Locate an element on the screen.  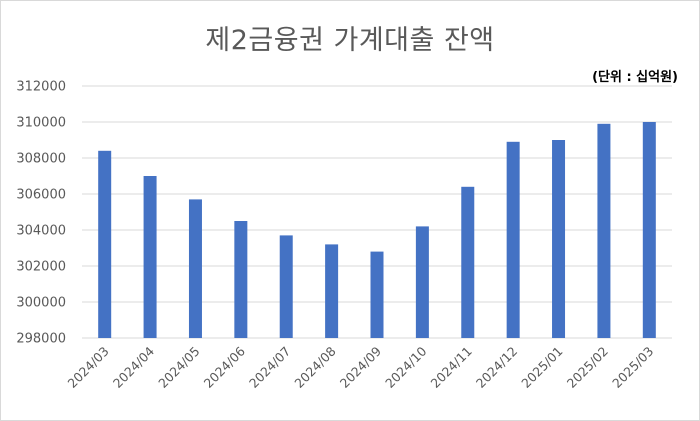
y-tick-label: 308000 is located at coordinates (41, 159).